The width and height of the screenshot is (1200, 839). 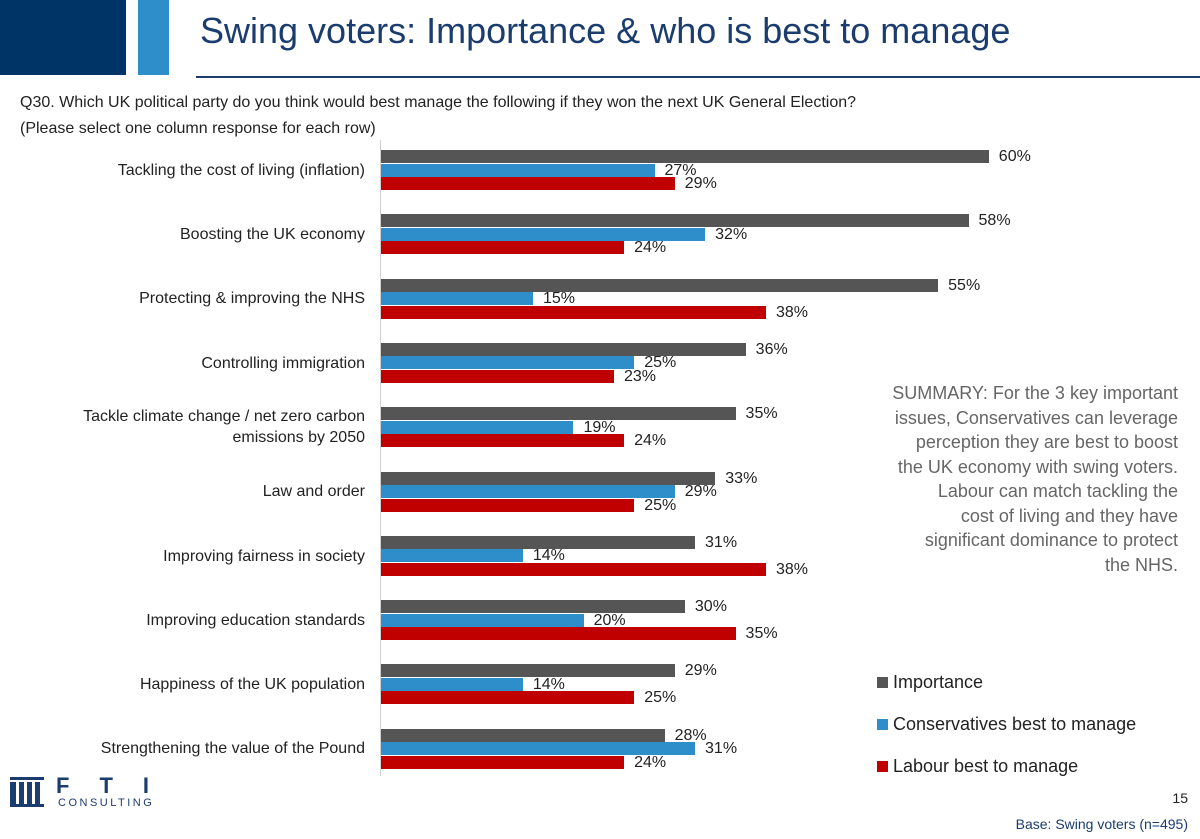 I want to click on bar-value-label: 19%, so click(x=599, y=427).